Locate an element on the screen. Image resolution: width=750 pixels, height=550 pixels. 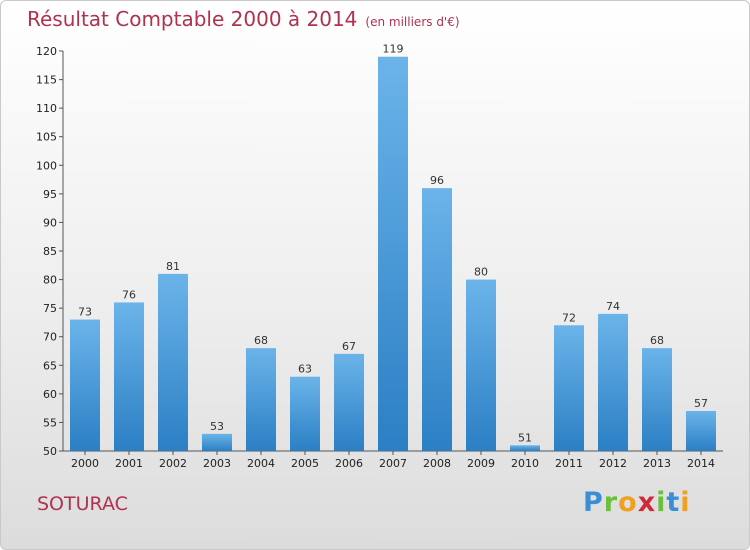
bar-value-label: 73 is located at coordinates (85, 312).